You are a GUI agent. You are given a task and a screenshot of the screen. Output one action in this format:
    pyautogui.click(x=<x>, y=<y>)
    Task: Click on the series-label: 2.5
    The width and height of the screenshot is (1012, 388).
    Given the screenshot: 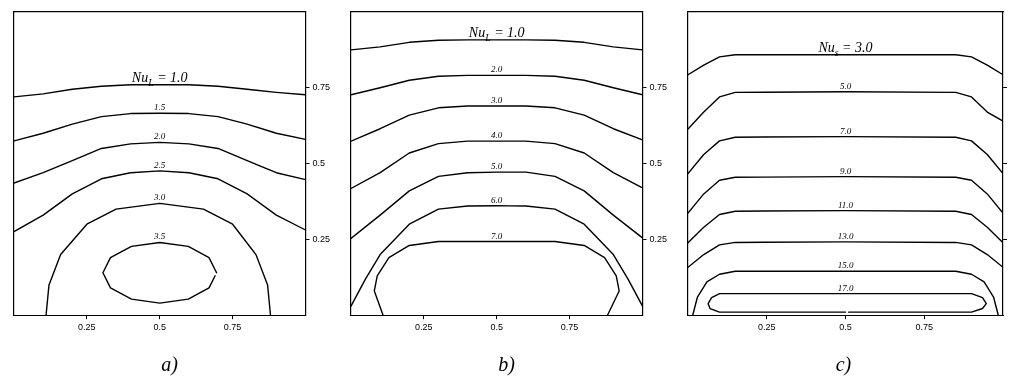 What is the action you would take?
    pyautogui.click(x=160, y=164)
    